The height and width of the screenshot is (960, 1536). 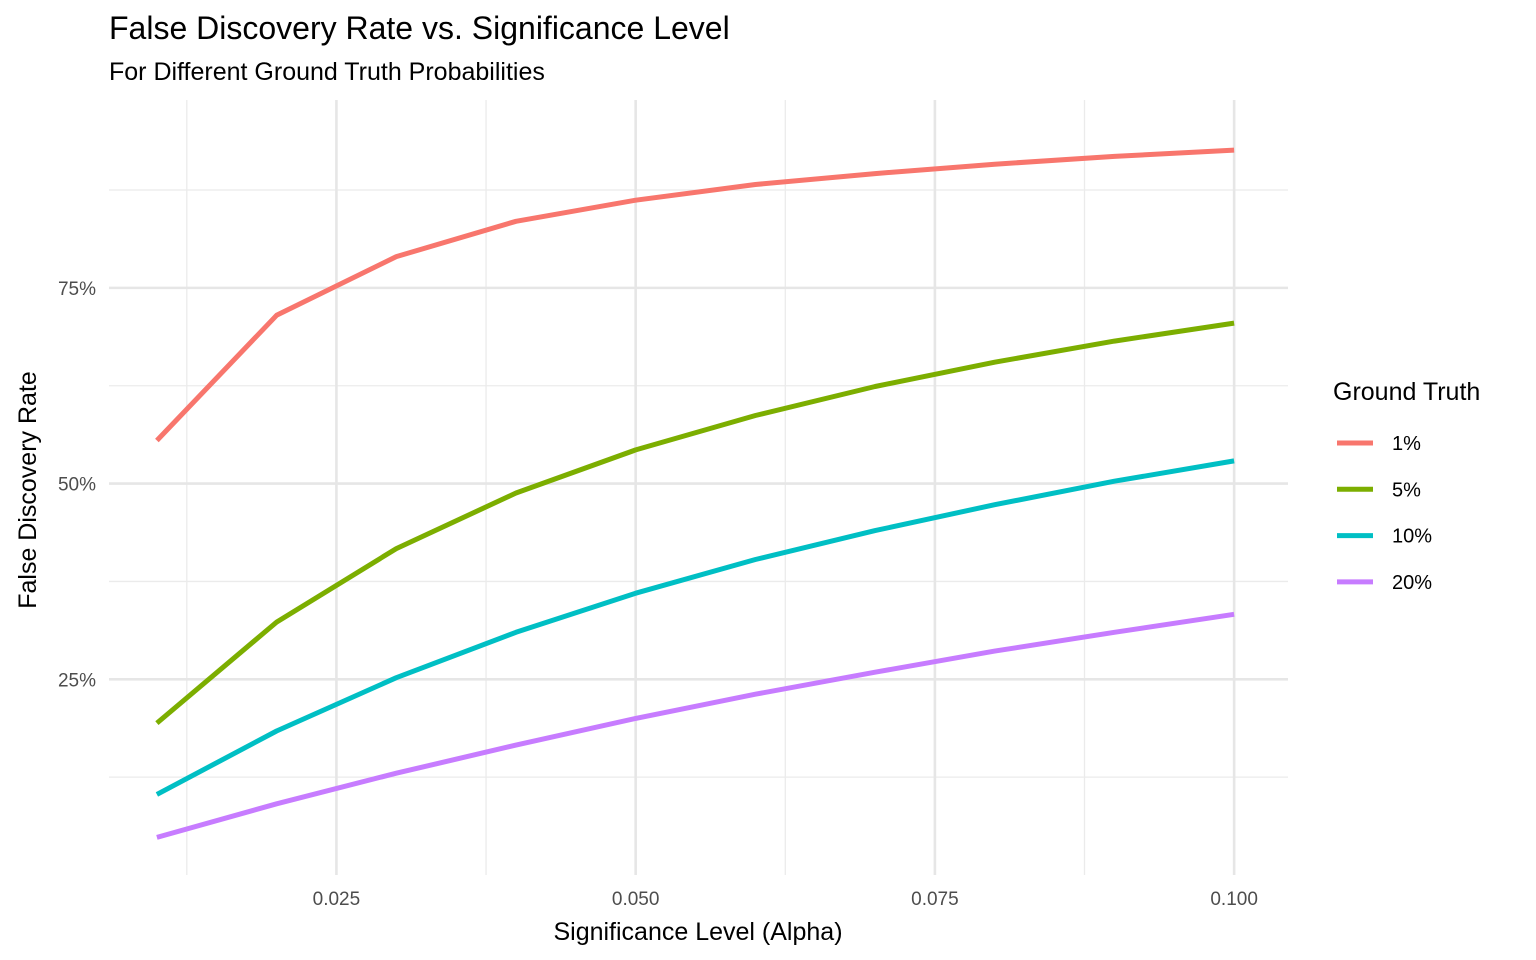 I want to click on legend-label: 5%, so click(x=1406, y=490).